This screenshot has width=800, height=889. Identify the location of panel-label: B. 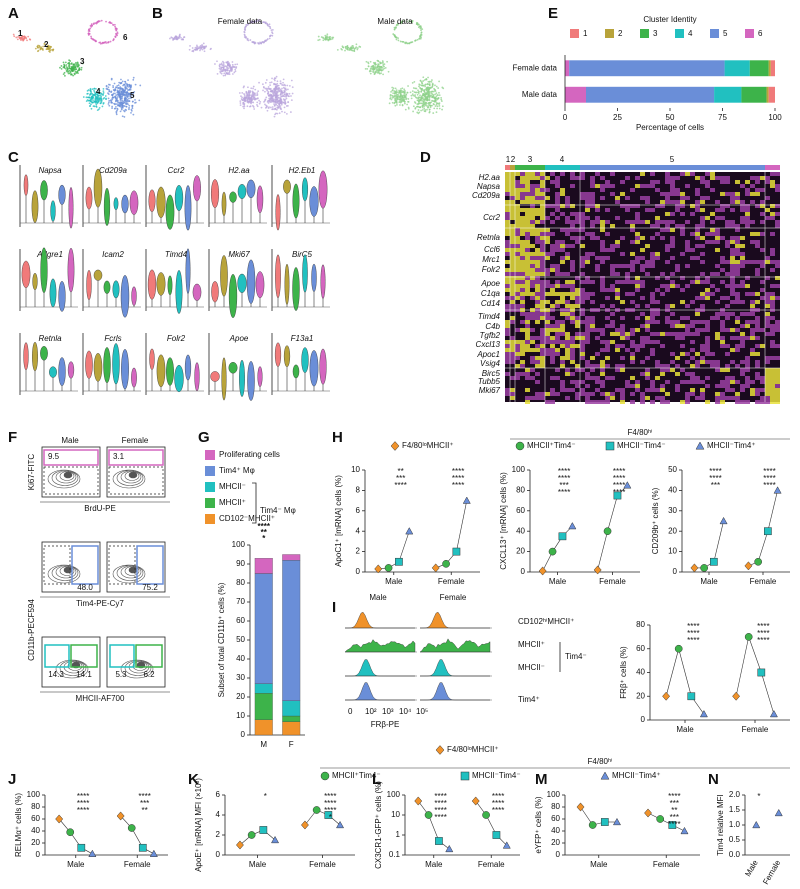
(157, 13).